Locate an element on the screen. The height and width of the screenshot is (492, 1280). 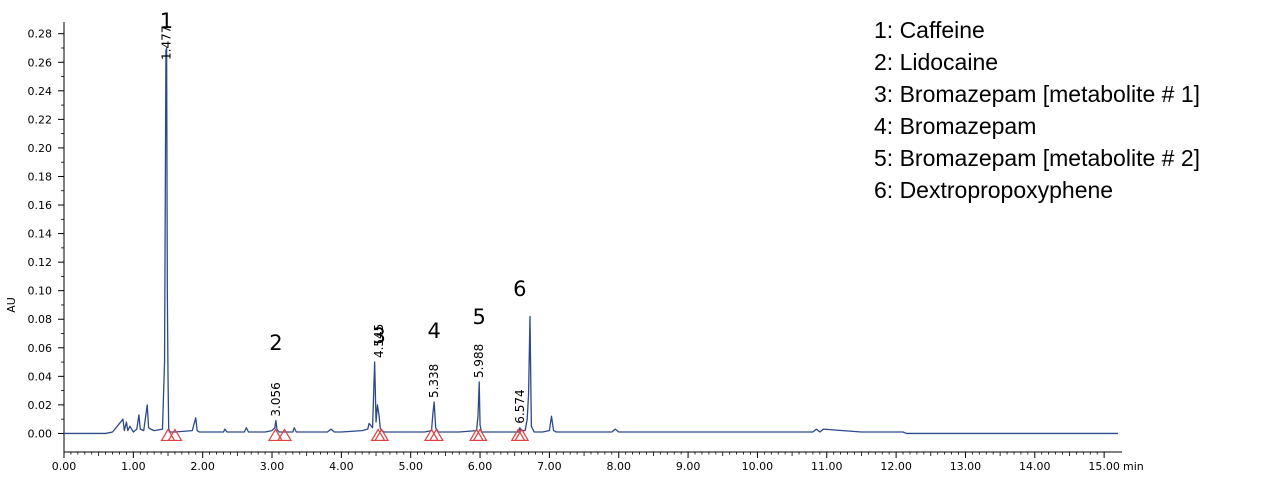
peak-markers is located at coordinates (345, 435).